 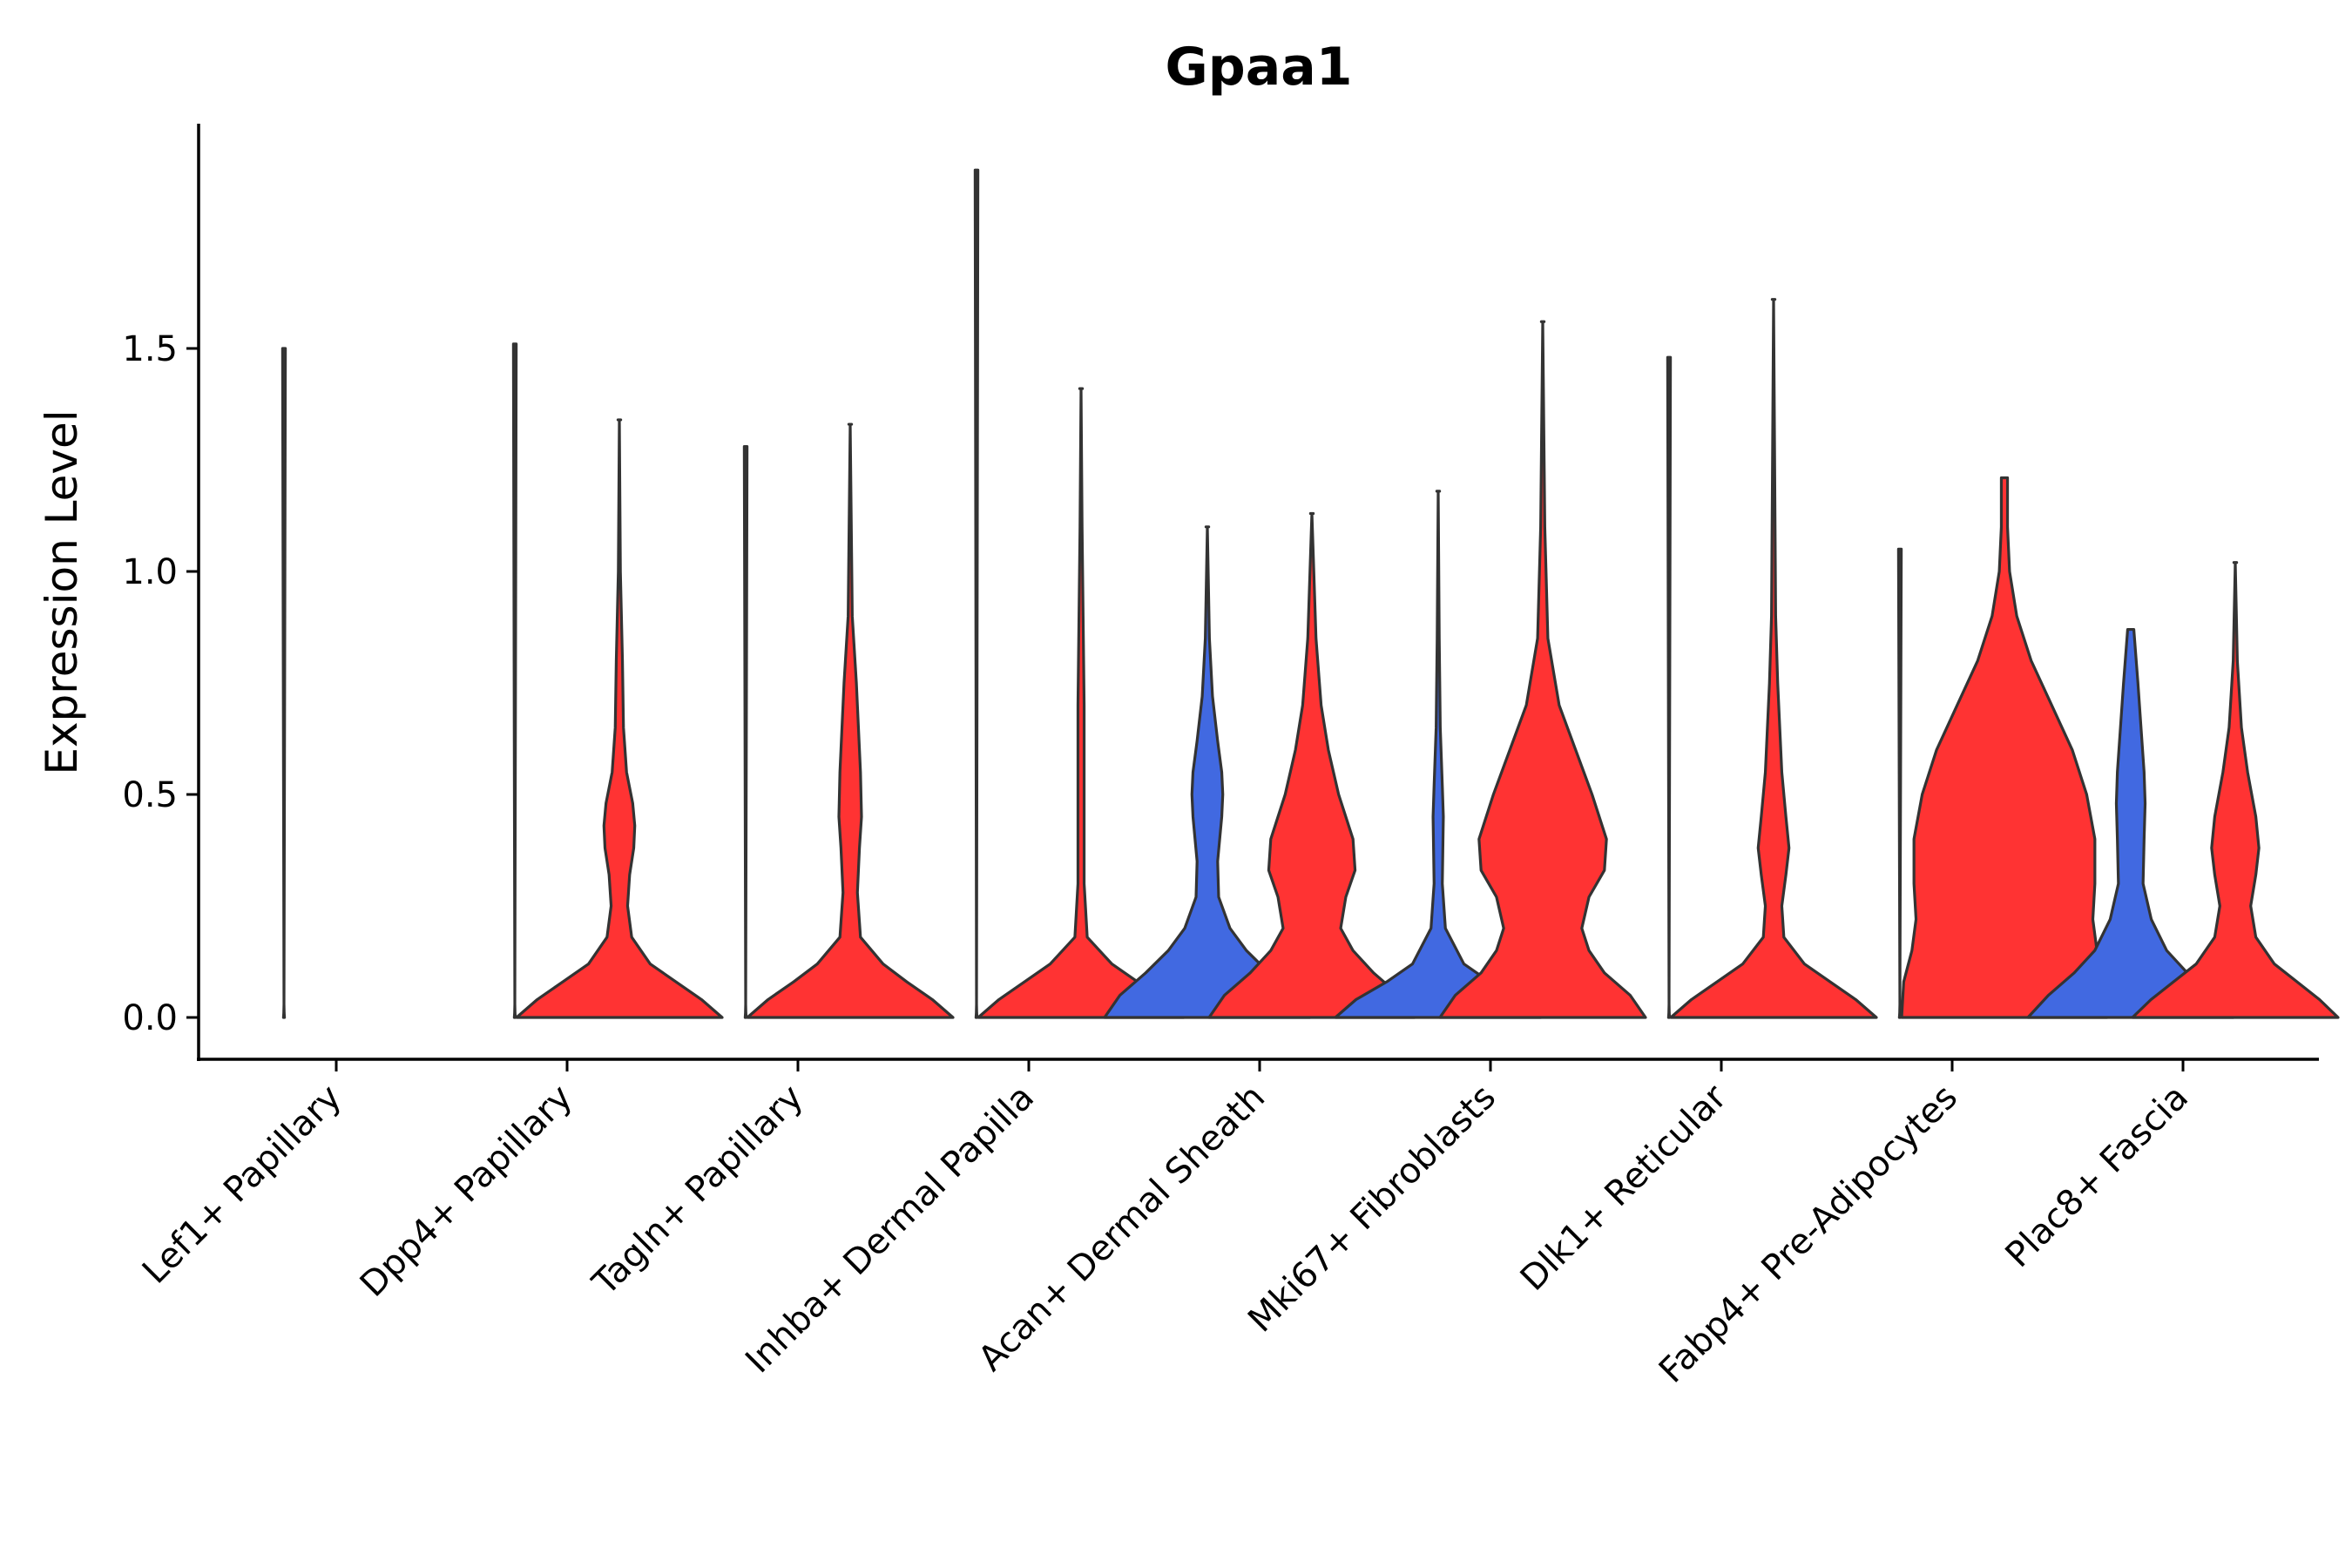 What do you see at coordinates (242, 1185) in the screenshot?
I see `x-tick-label: Lef1+ Papillary` at bounding box center [242, 1185].